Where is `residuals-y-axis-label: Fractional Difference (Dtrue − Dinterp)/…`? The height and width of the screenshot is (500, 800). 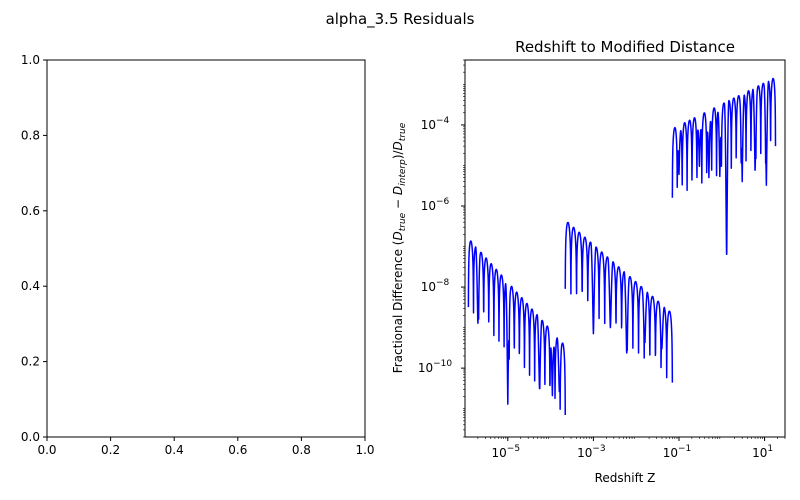 residuals-y-axis-label: Fractional Difference (Dtrue − Dinterp)/… is located at coordinates (399, 247).